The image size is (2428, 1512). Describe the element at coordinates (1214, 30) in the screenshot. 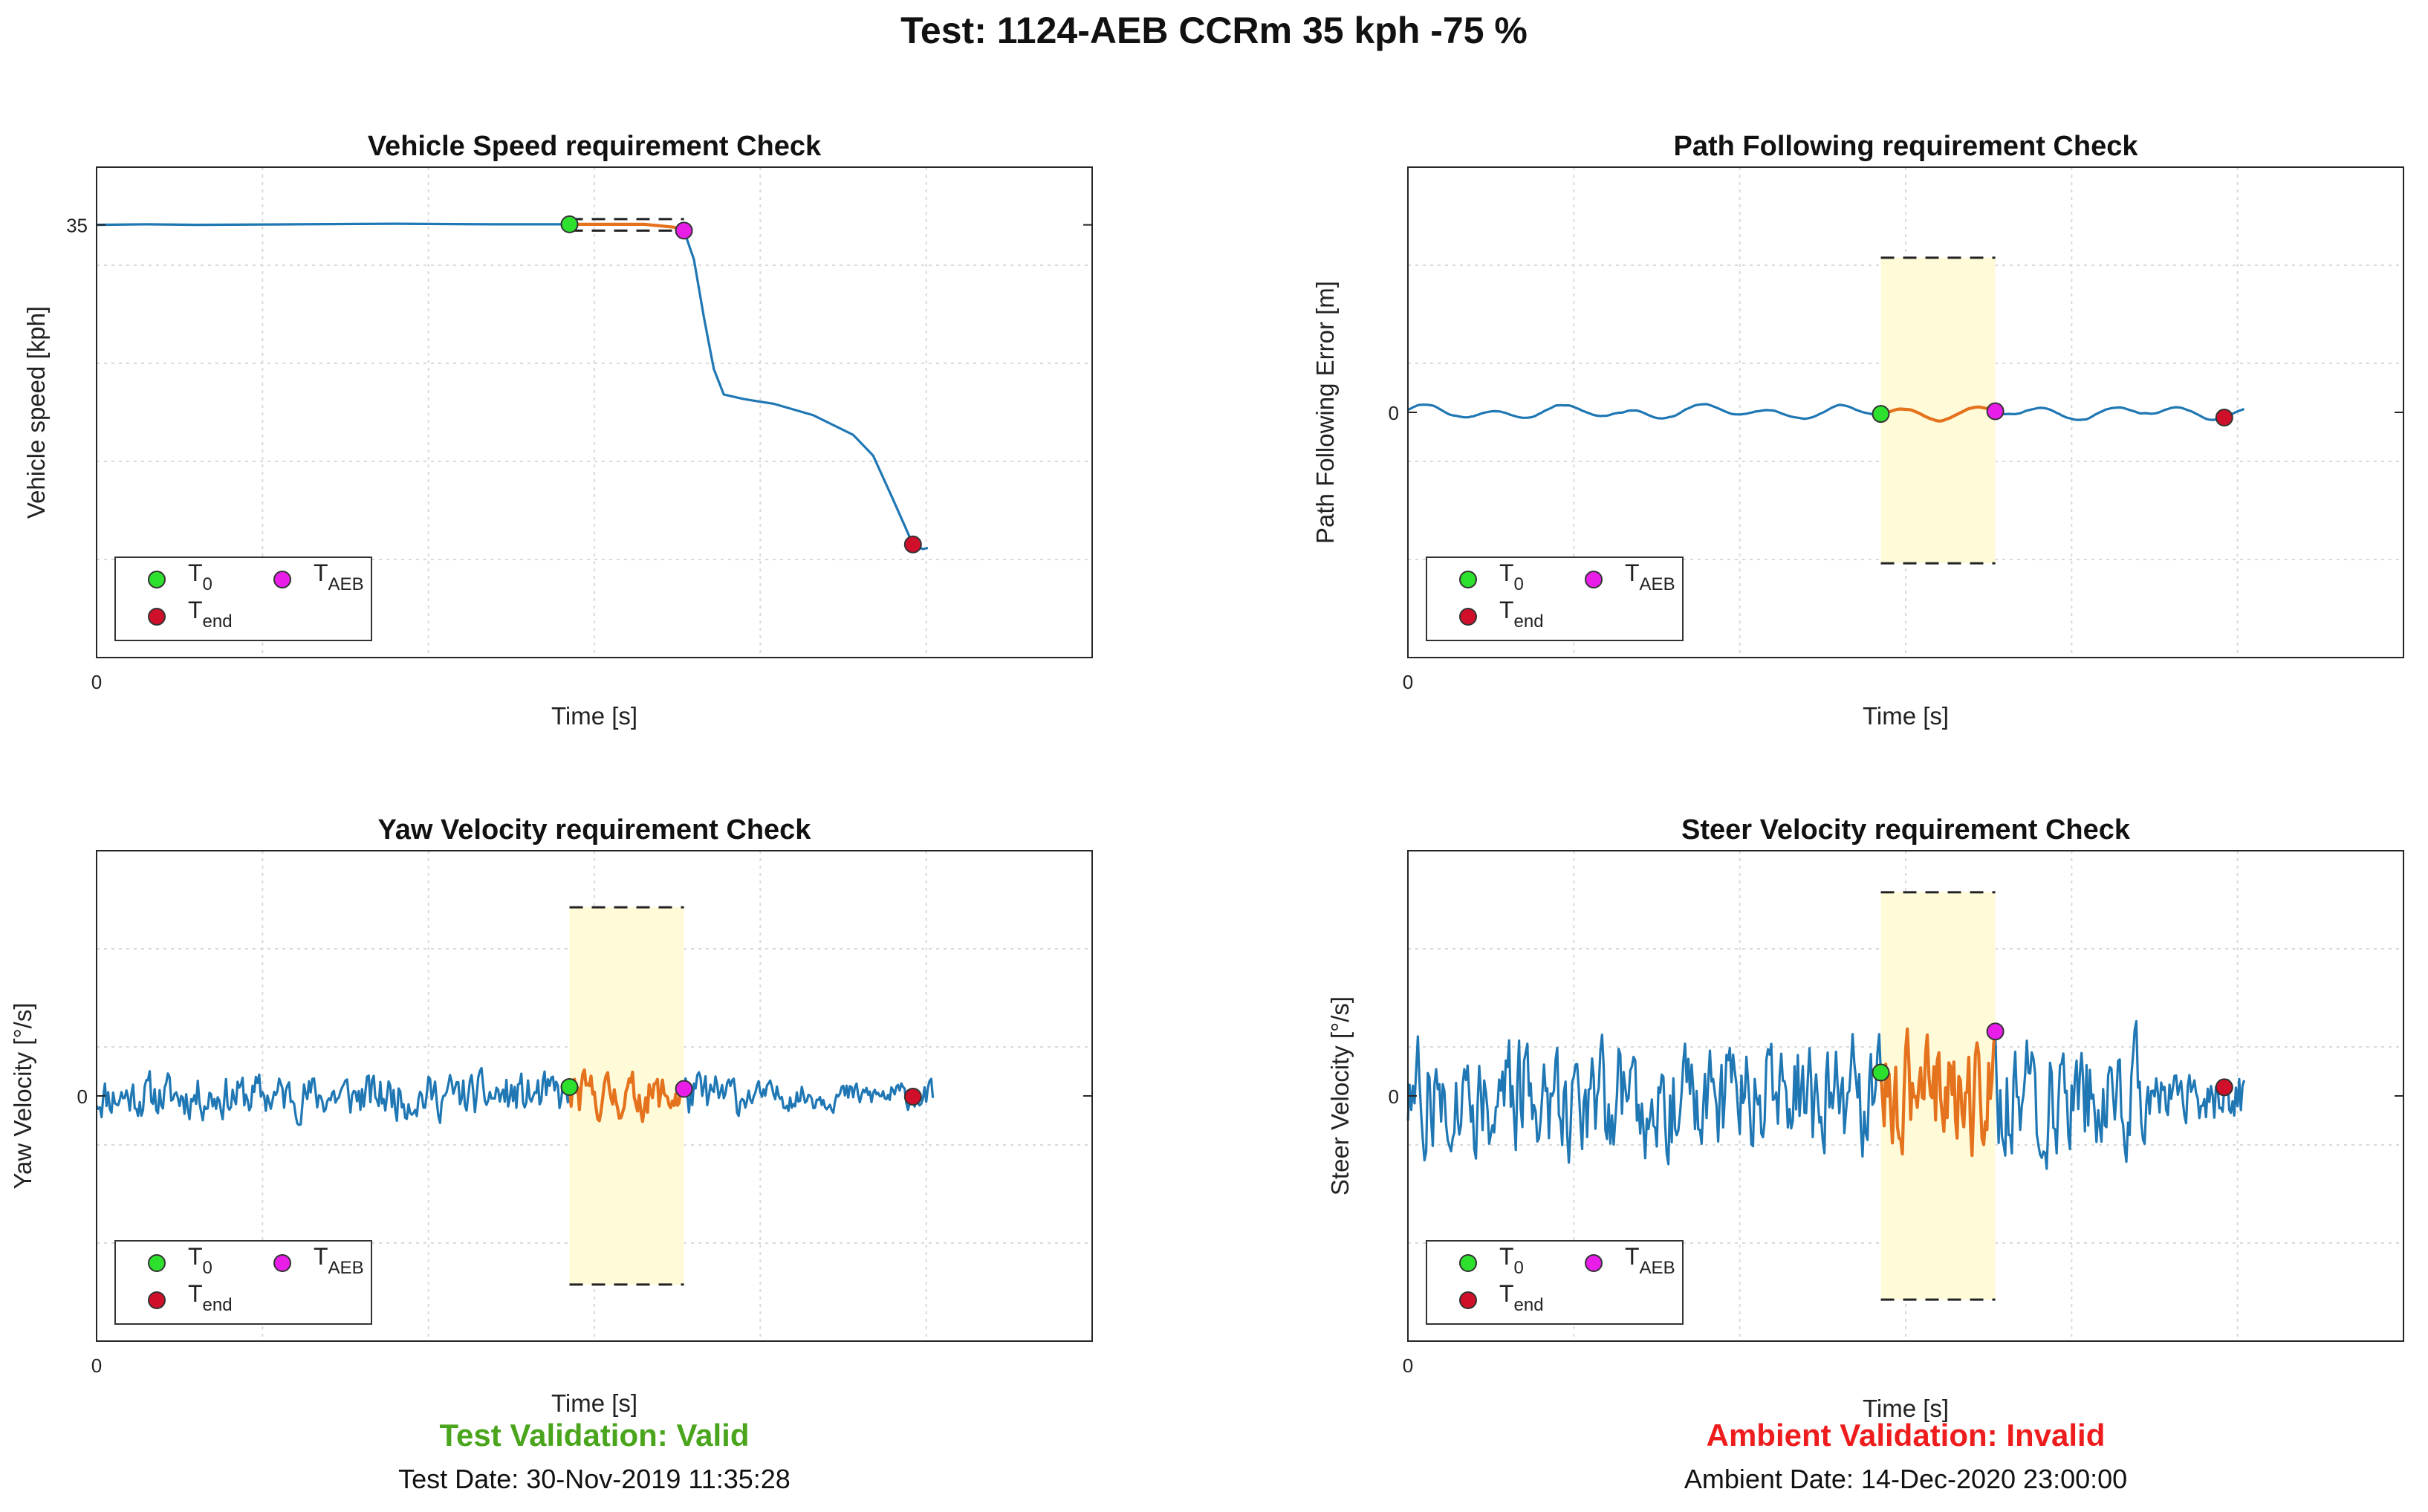

I see `figure-title: Test: 1124-AEB CCRm 35 kph -75 %` at that location.